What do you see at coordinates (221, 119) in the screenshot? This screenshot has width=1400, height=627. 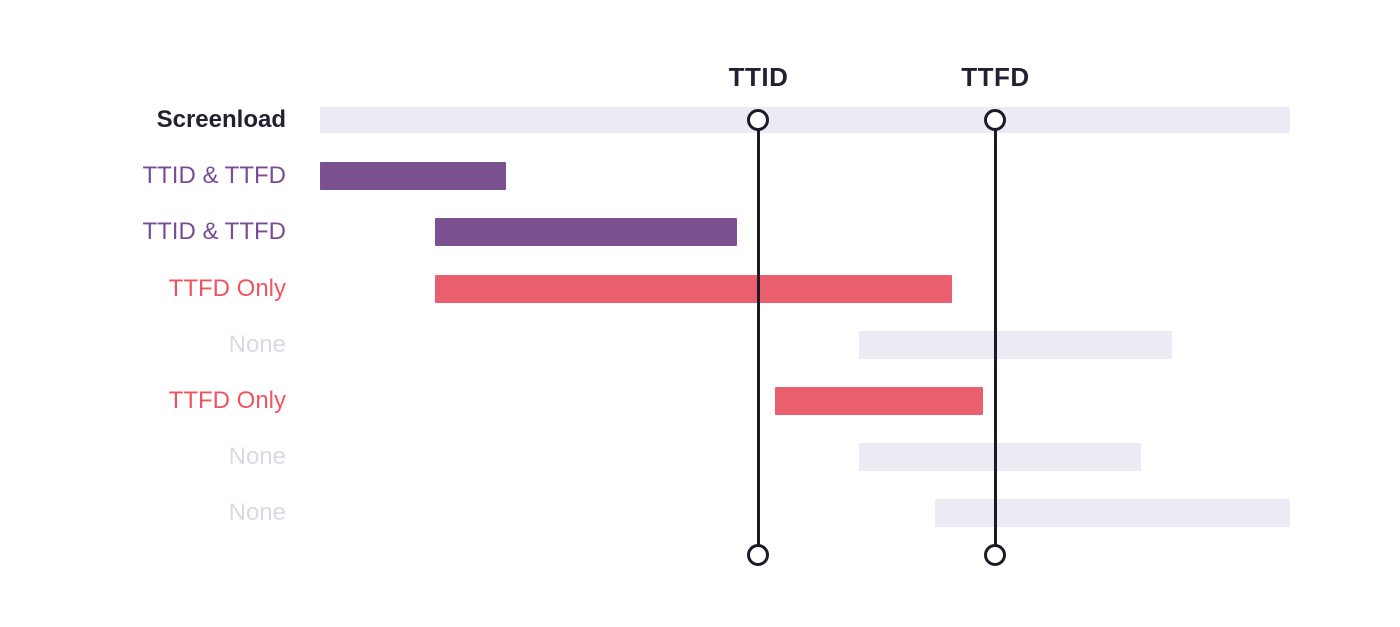 I see `row-label-screenload: Screenload` at bounding box center [221, 119].